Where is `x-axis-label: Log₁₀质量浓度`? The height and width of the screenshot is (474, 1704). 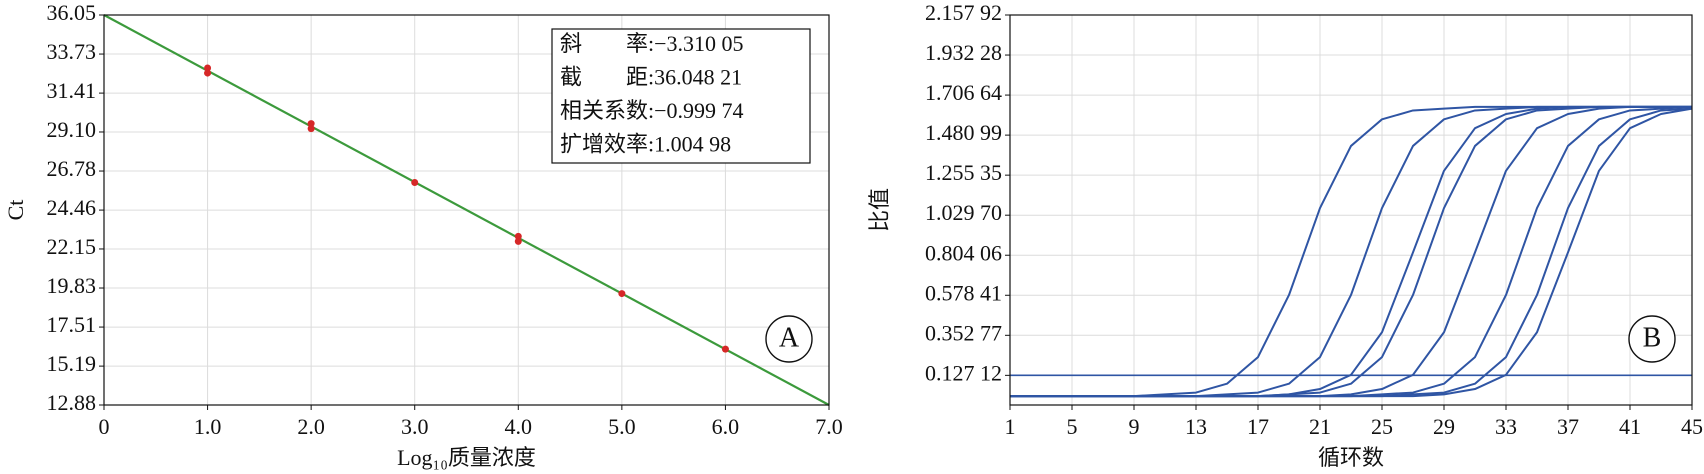
x-axis-label: Log₁₀质量浓度 is located at coordinates (466, 457).